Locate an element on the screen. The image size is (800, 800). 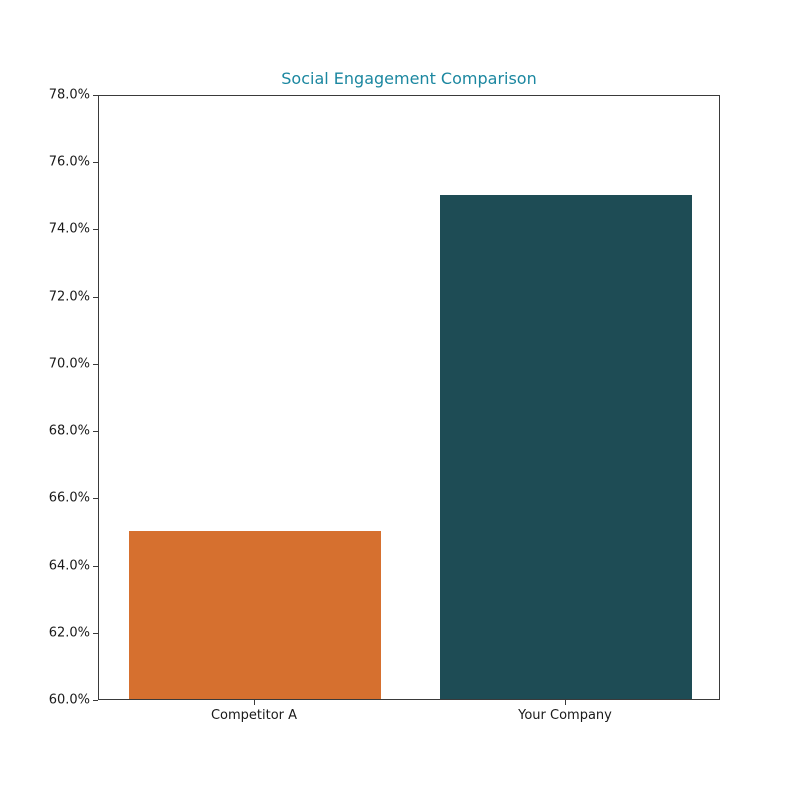
y-tick-label: 68.0% is located at coordinates (69, 431).